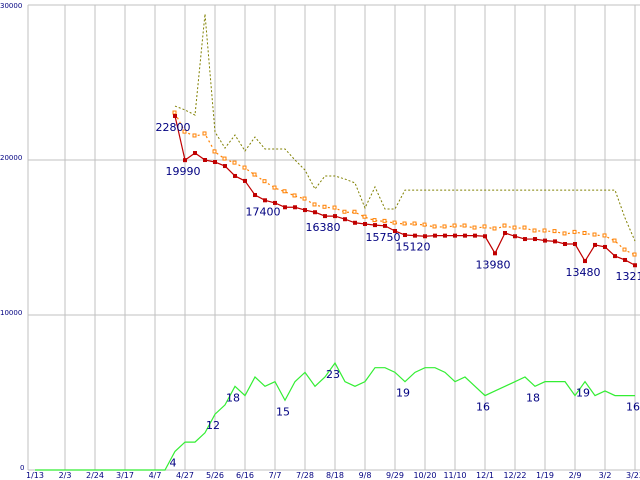  What do you see at coordinates (11, 6) in the screenshot?
I see `y-tick-label: 30000` at bounding box center [11, 6].